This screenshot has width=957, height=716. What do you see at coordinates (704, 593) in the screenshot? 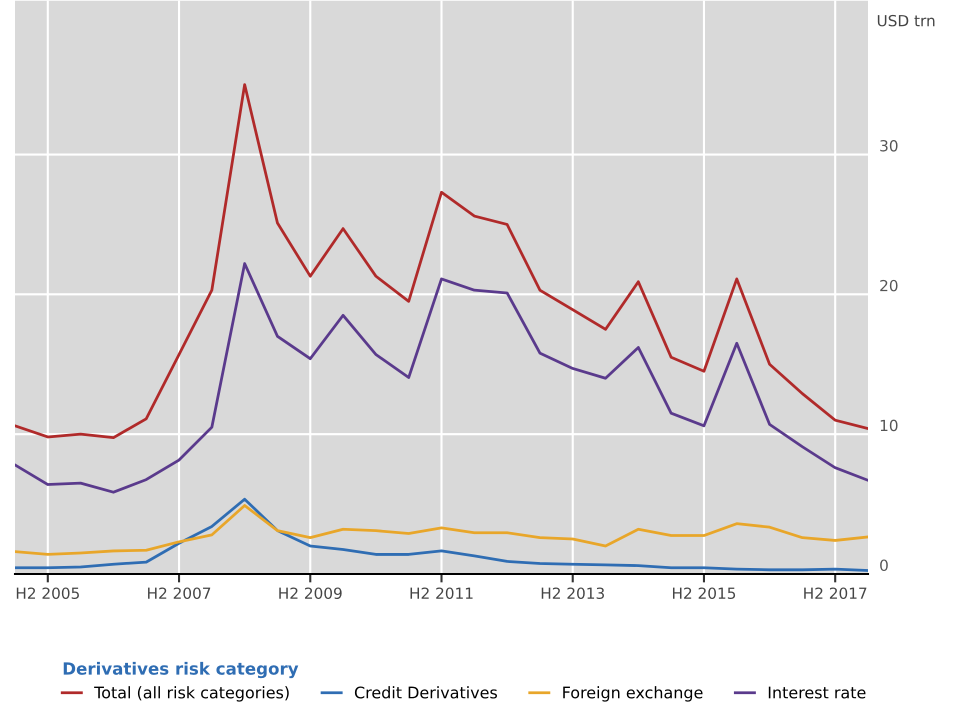
I see `x-tick-label: H2 2015` at bounding box center [704, 593].